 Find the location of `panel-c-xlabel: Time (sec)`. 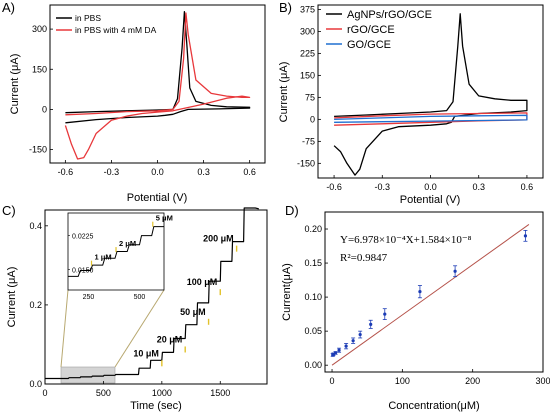

panel-c-xlabel: Time (sec) is located at coordinates (156, 406).